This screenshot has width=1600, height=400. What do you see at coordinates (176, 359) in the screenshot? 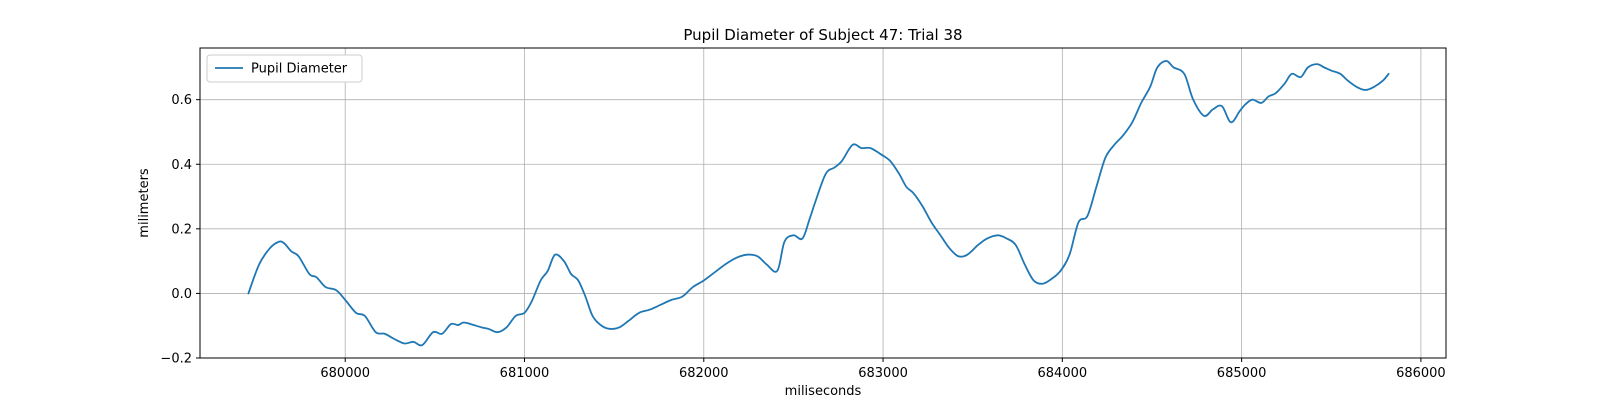
I see `y-tick-label: −0.2` at bounding box center [176, 359].